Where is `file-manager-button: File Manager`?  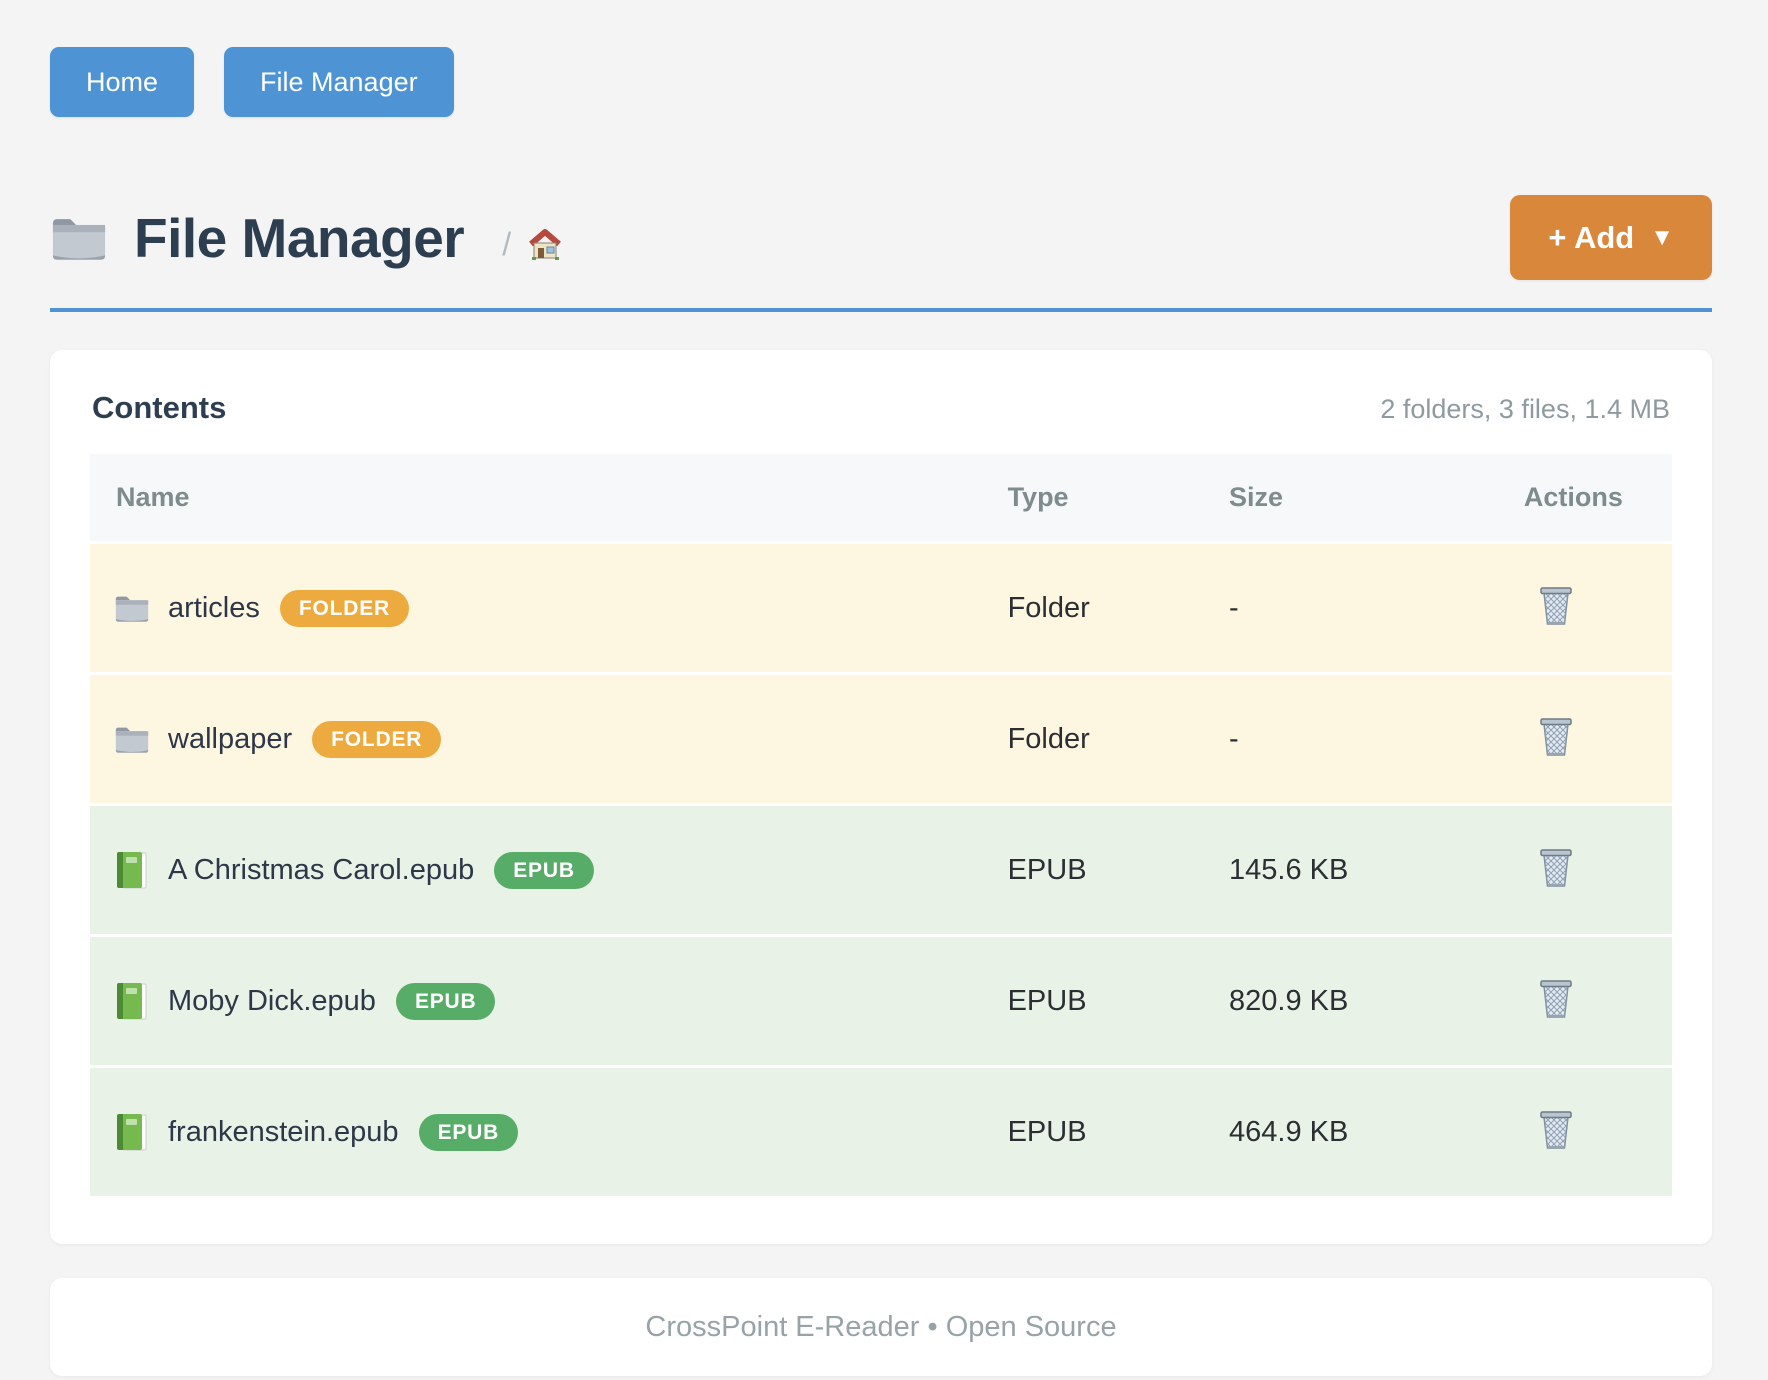 file-manager-button: File Manager is located at coordinates (339, 82).